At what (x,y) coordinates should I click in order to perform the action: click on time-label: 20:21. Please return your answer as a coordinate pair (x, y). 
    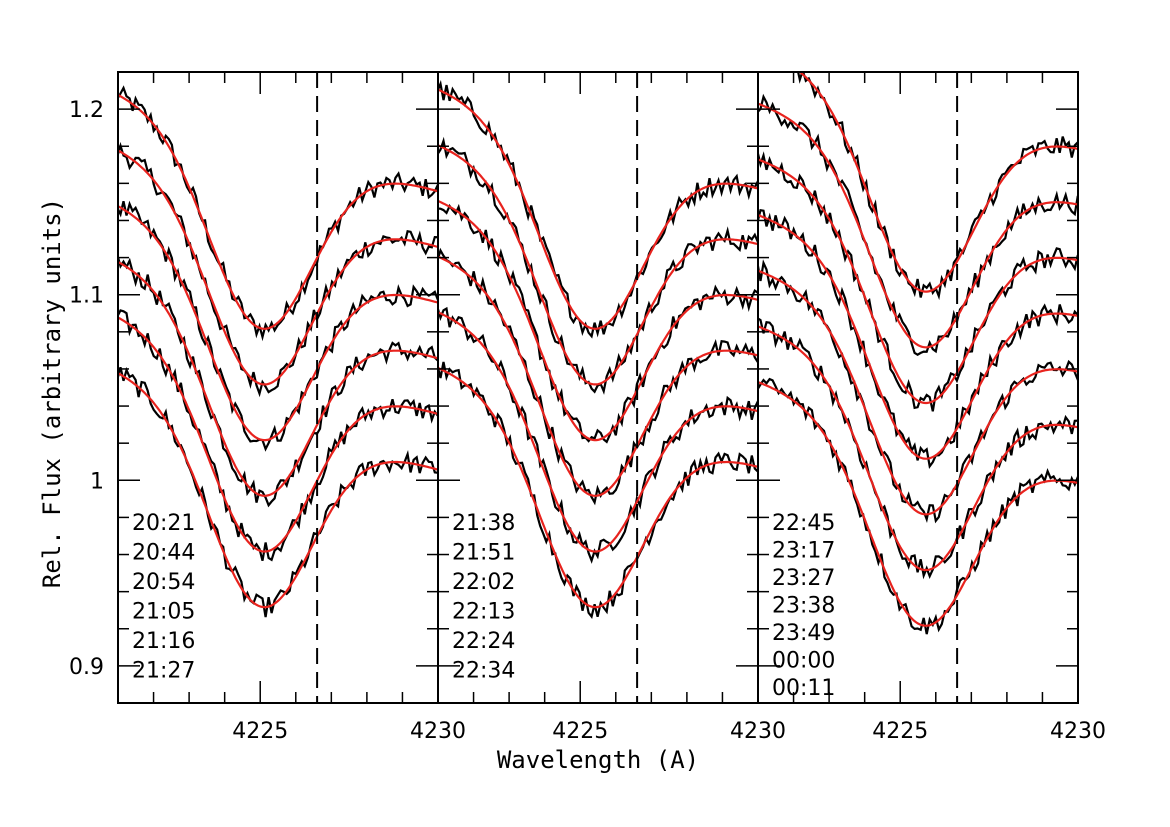
    Looking at the image, I should click on (163, 523).